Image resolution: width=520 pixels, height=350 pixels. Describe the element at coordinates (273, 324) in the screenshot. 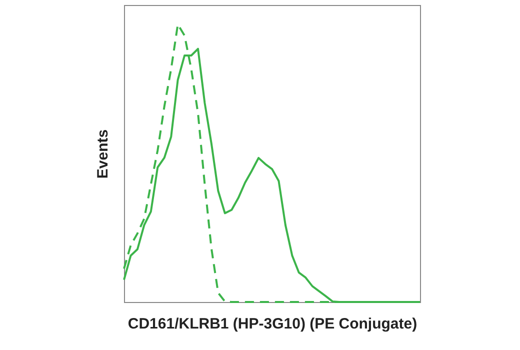

I see `x-axis-title: CD161/KLRB1 (HP-3G10) (PE Conjugate)` at that location.